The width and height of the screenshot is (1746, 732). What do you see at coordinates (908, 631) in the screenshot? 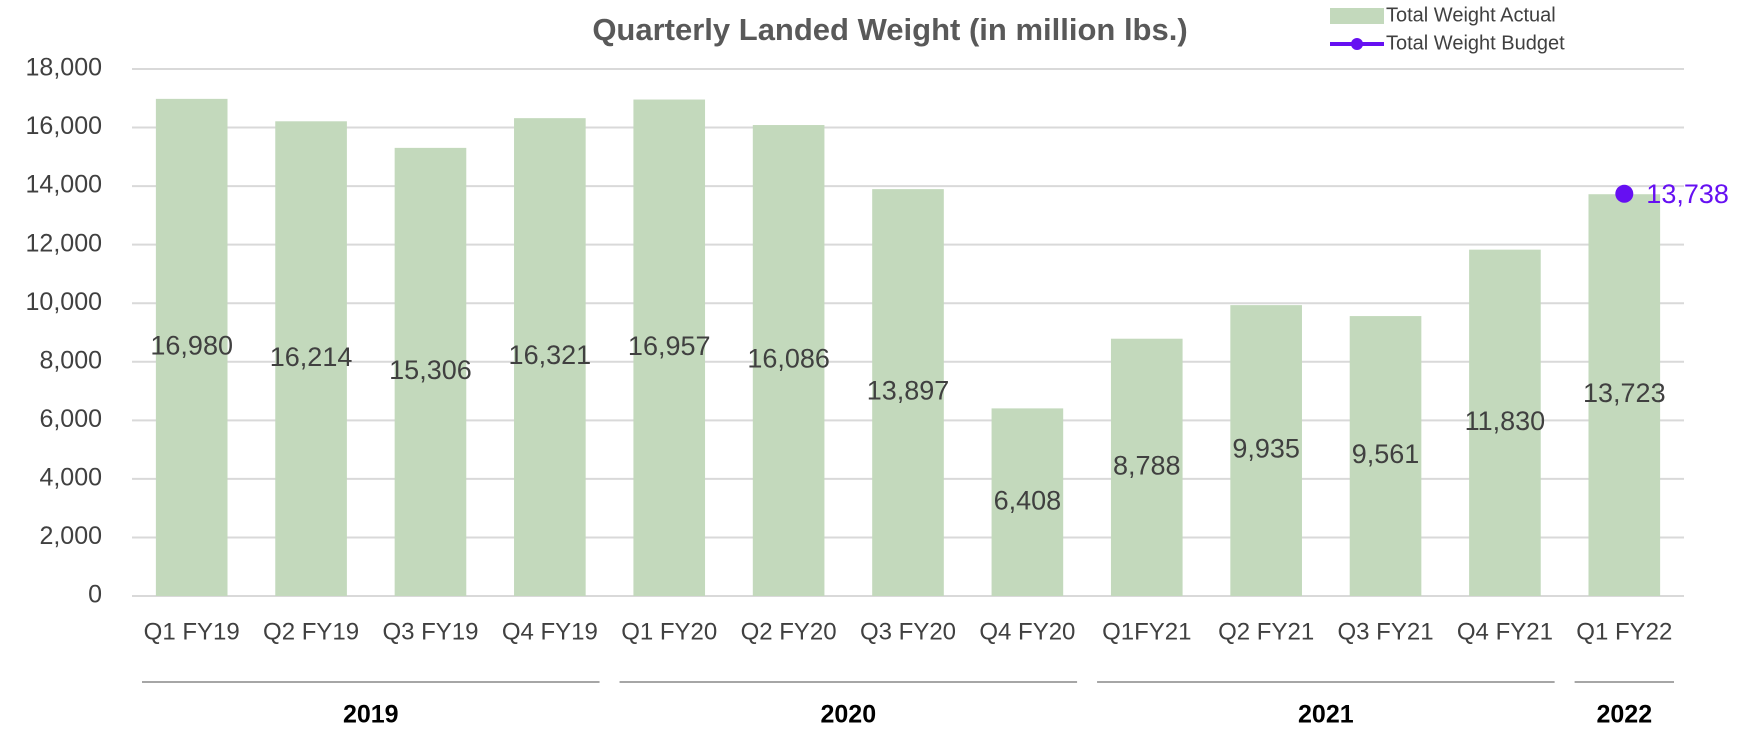
I see `x-tick-label: Q3 FY20` at bounding box center [908, 631].